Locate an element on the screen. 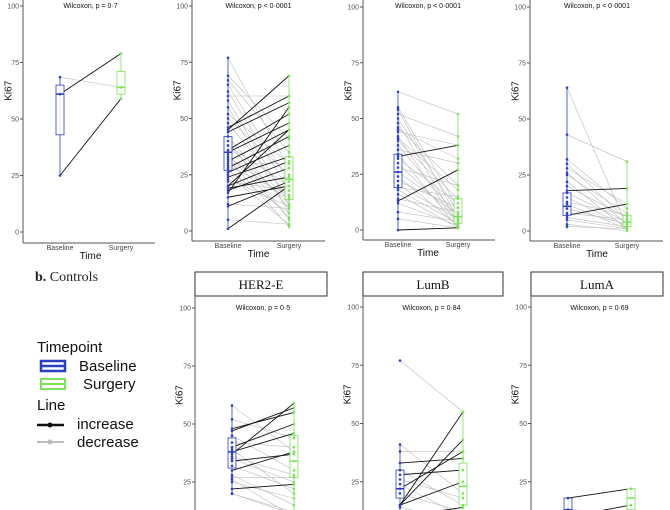 The height and width of the screenshot is (510, 670). test-annotation: Wilcoxon, p = 0·84 is located at coordinates (431, 308).